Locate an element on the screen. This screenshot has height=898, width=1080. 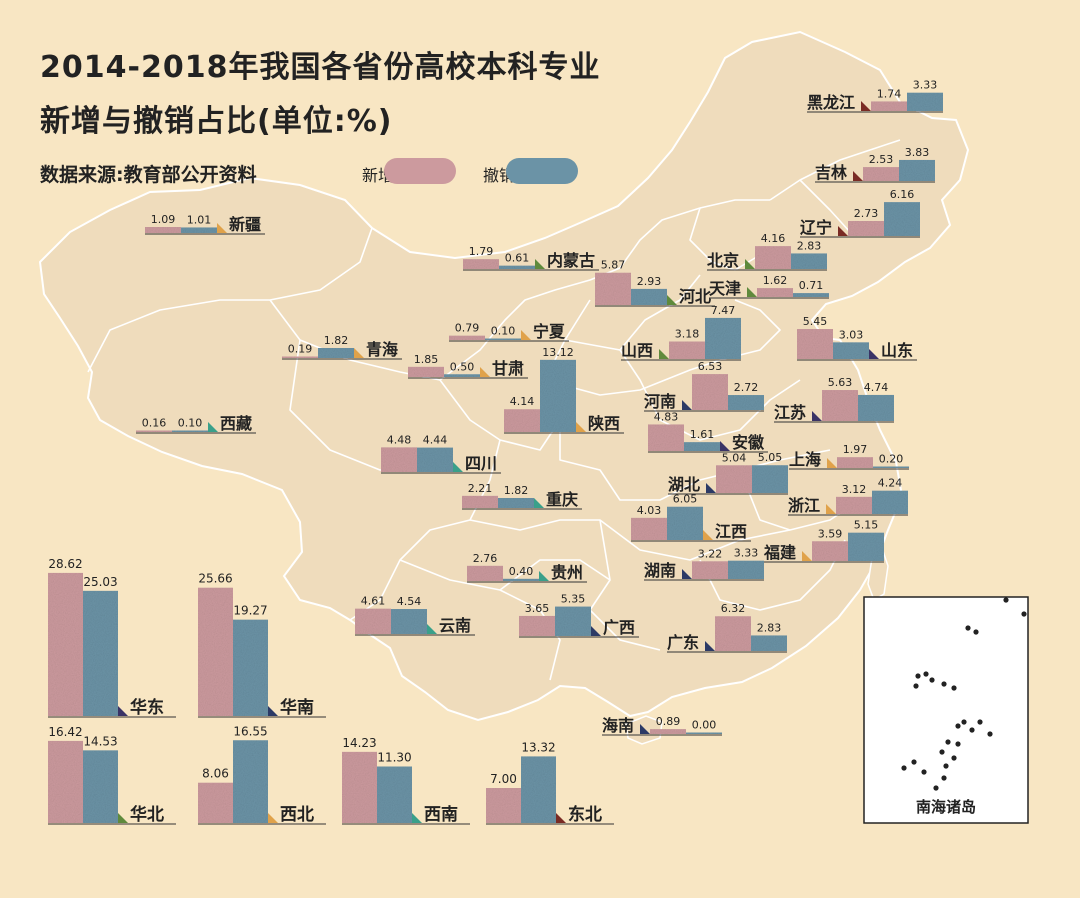
value-label-added: 3.65 is located at coordinates (537, 608).